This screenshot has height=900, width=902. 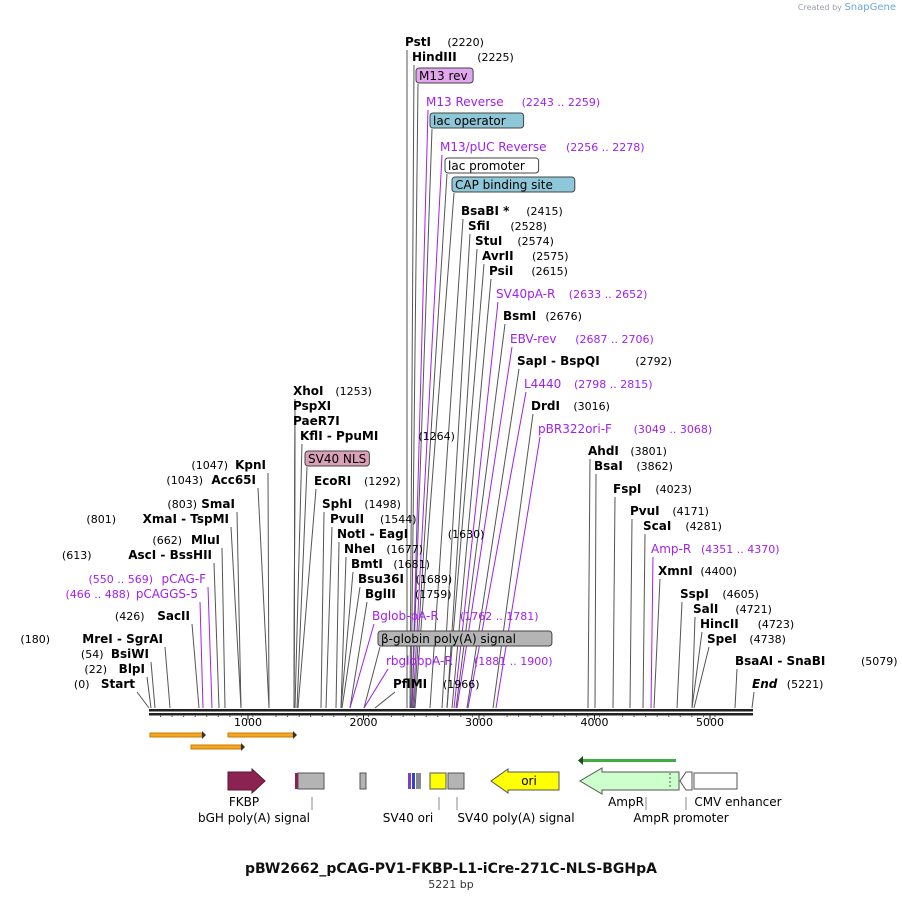 I want to click on label-asci-bsshii: AscI - BssHII (613), so click(x=137, y=555).